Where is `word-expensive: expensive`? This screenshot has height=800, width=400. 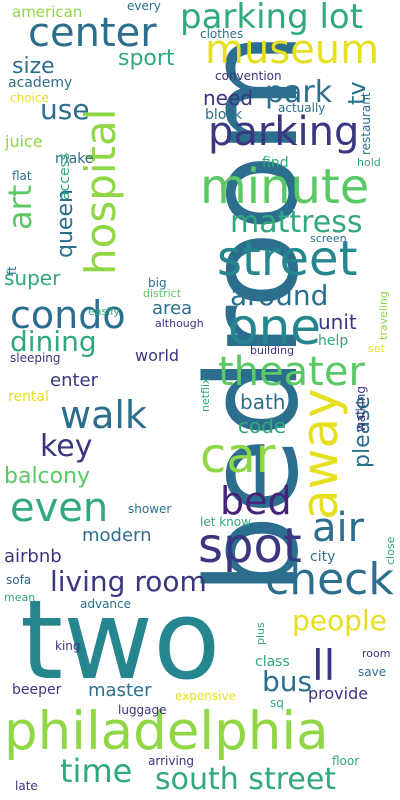 word-expensive: expensive is located at coordinates (205, 696).